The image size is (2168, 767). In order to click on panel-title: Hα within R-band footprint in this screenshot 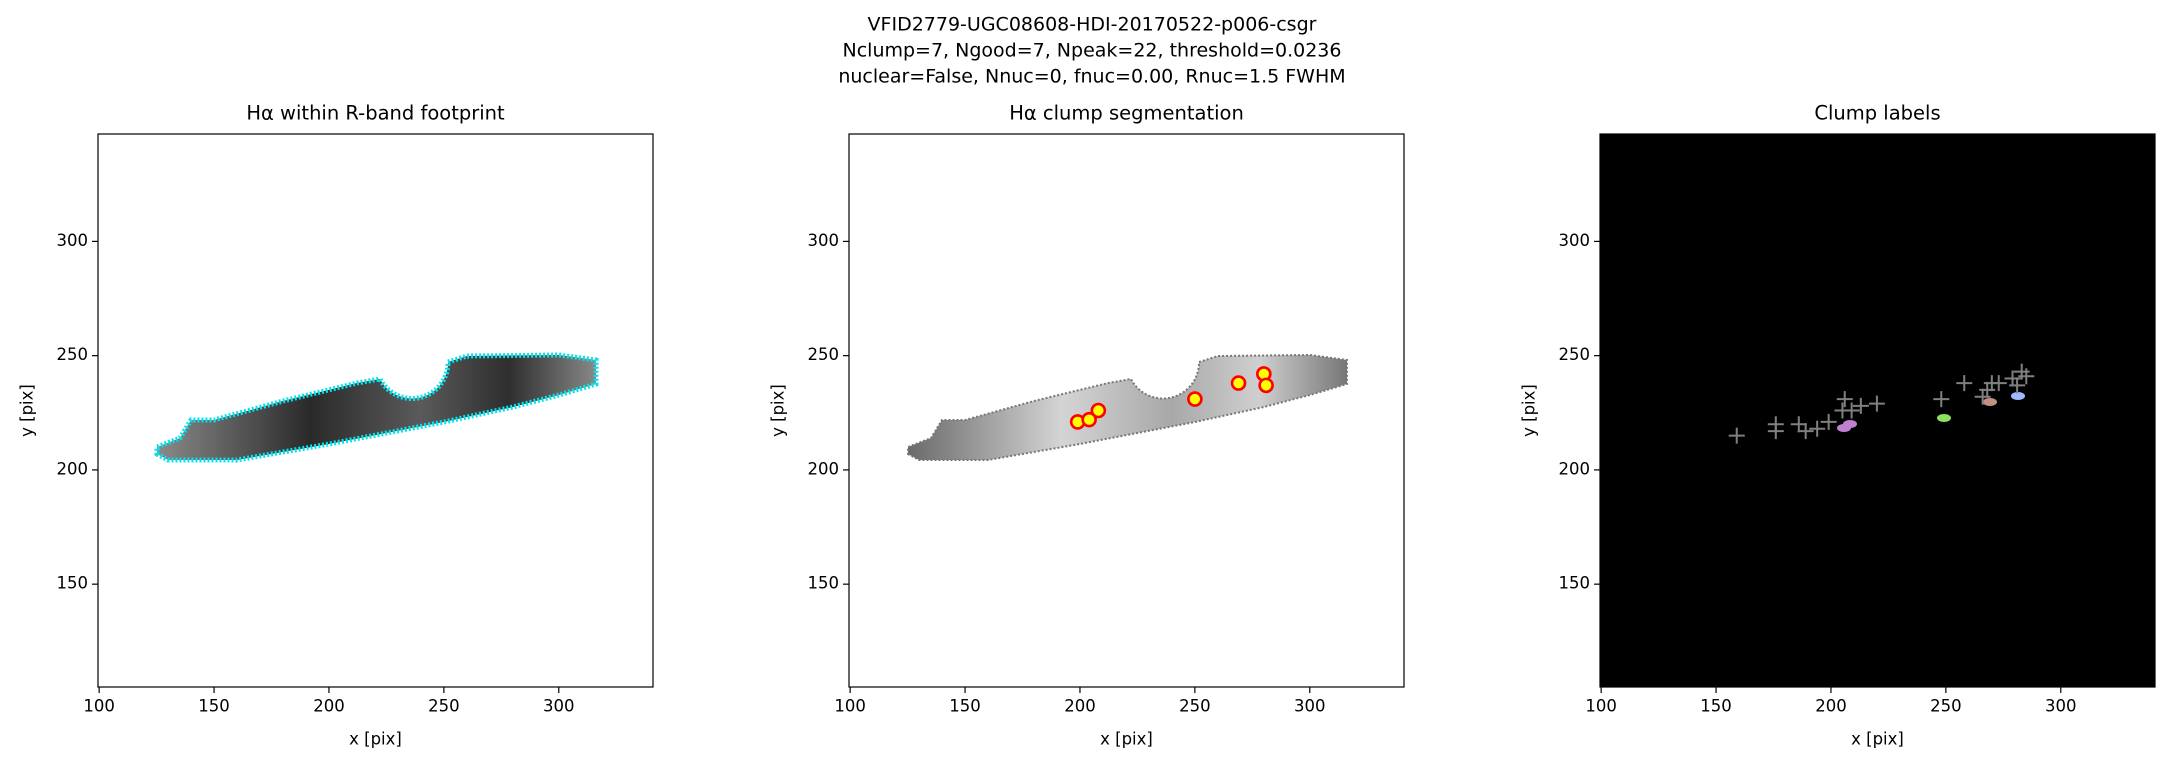, I will do `click(375, 113)`.